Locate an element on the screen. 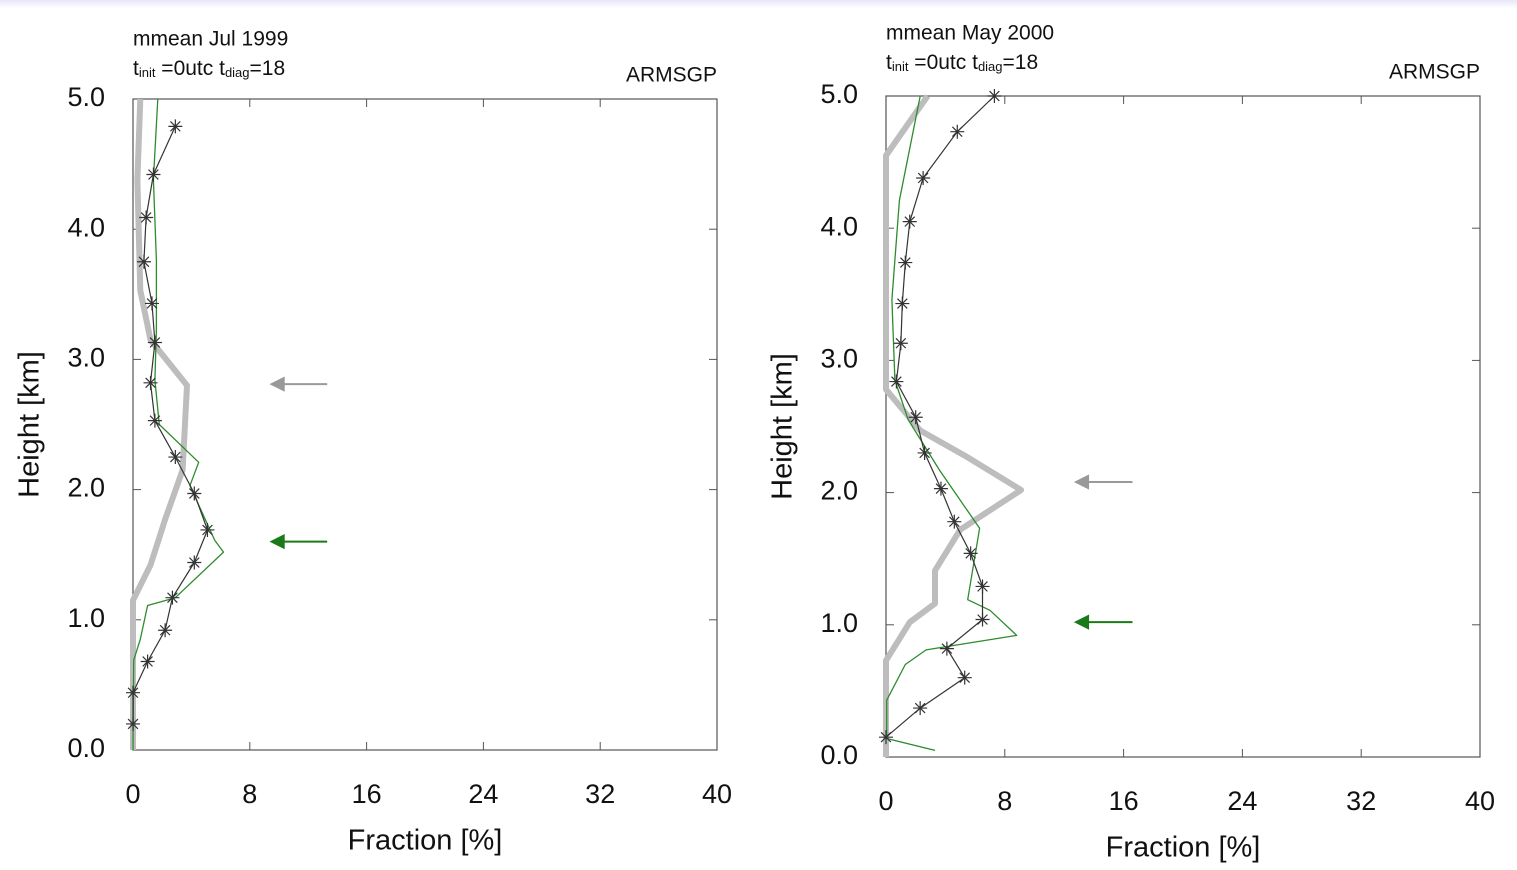  chart-title: mmean Jul 1999 is located at coordinates (210, 39).